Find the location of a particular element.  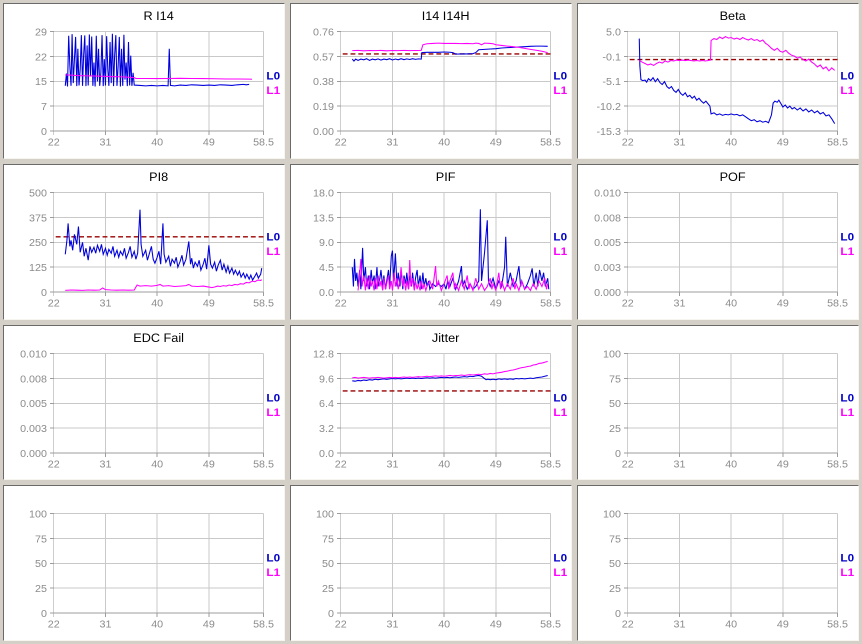

chart-panel-empty-1: 100 75 50 25 0 22 31 40 49 58.5 L0 L1 is located at coordinates (718, 402).